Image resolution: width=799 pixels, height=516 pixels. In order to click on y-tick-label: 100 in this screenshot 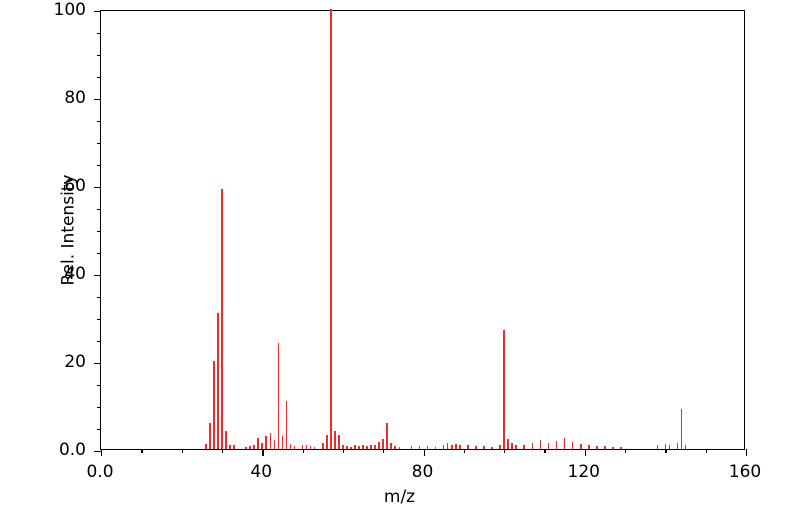, I will do `click(69, 10)`.